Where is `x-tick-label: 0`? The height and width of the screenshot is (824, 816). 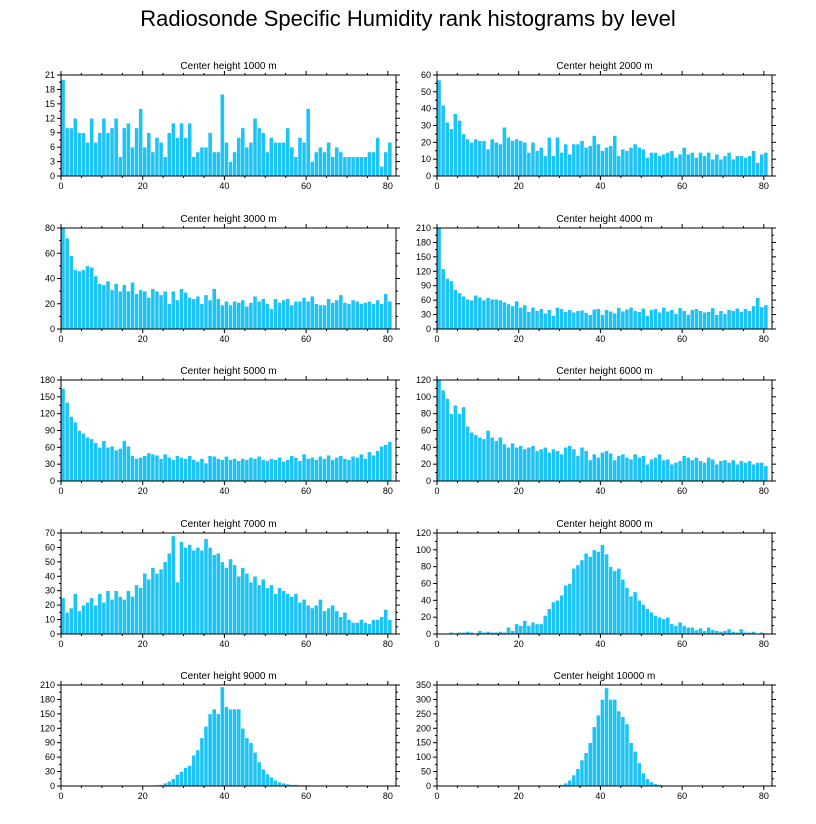 x-tick-label: 0 is located at coordinates (436, 491).